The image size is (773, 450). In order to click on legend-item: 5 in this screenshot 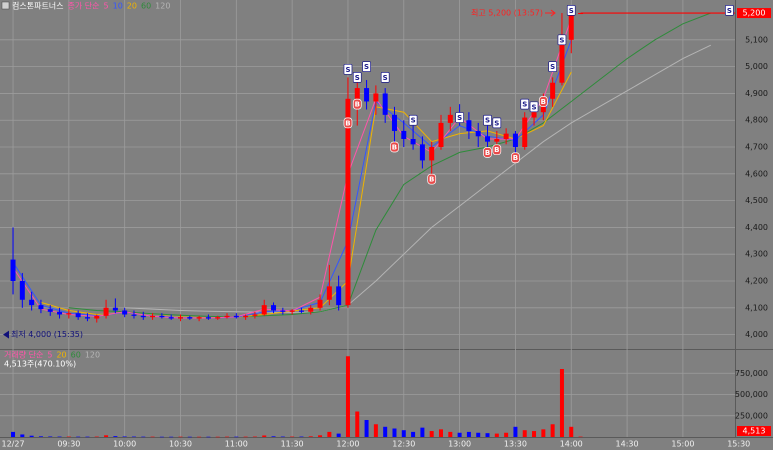, I will do `click(106, 6)`.